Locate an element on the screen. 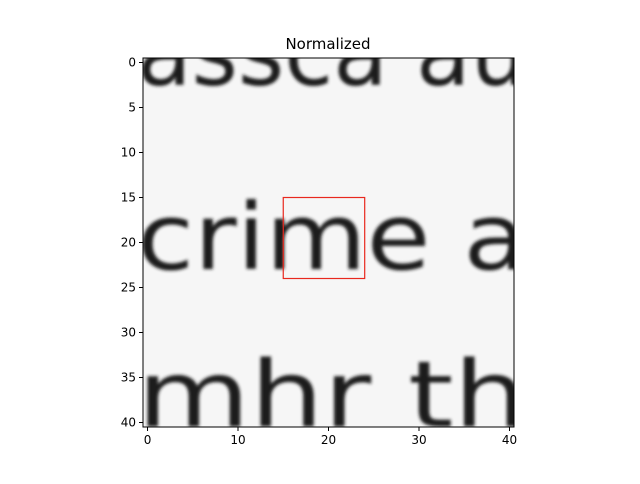 This screenshot has height=484, width=640. x-tick-label: 30 is located at coordinates (418, 440).